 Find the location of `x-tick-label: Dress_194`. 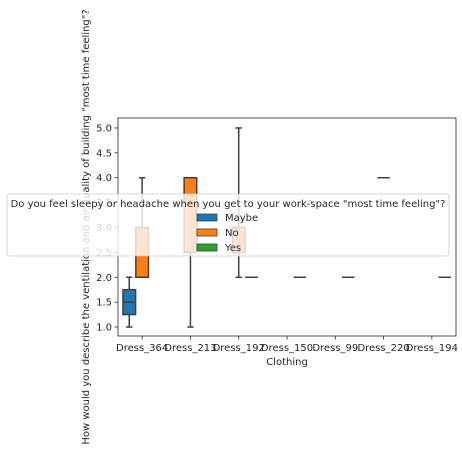

x-tick-label: Dress_194 is located at coordinates (432, 348).